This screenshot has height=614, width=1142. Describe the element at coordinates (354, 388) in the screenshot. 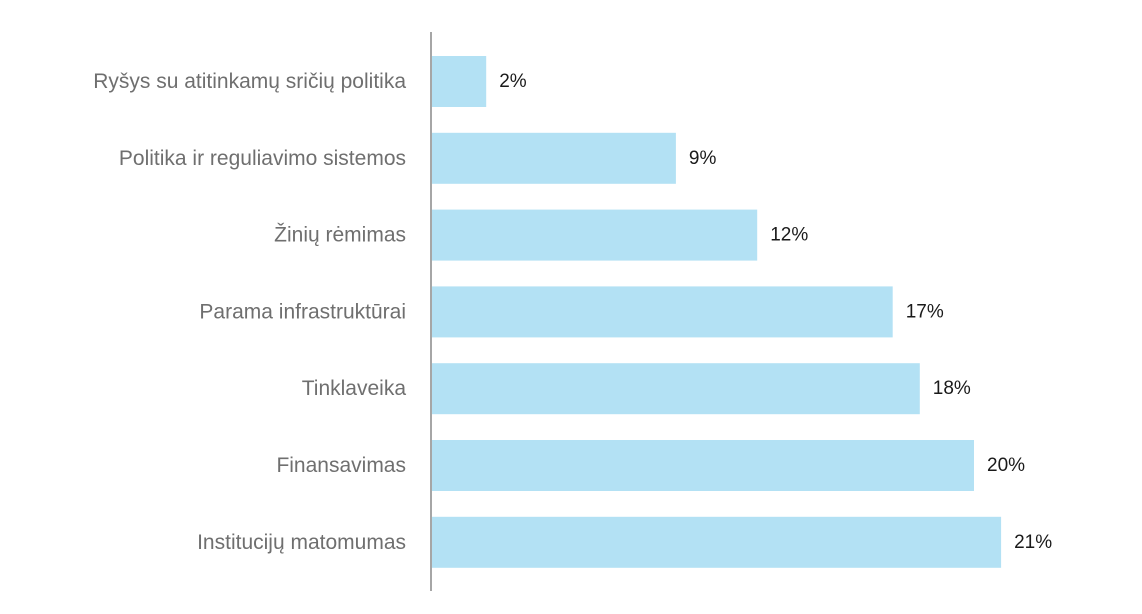

I see `category-label: Tinklaveika` at that location.